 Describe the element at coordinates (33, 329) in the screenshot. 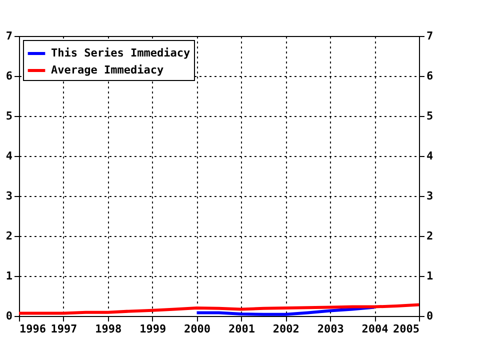

I see `x-tick-label: 1996` at that location.